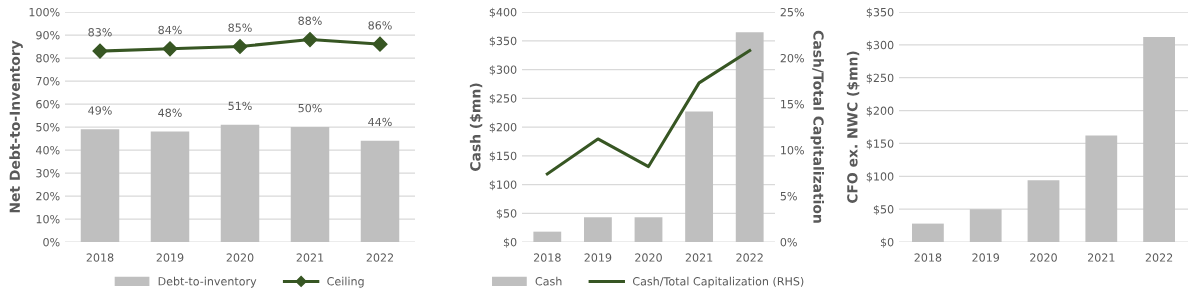 The height and width of the screenshot is (297, 1196). What do you see at coordinates (310, 108) in the screenshot?
I see `data-label: 50%` at bounding box center [310, 108].